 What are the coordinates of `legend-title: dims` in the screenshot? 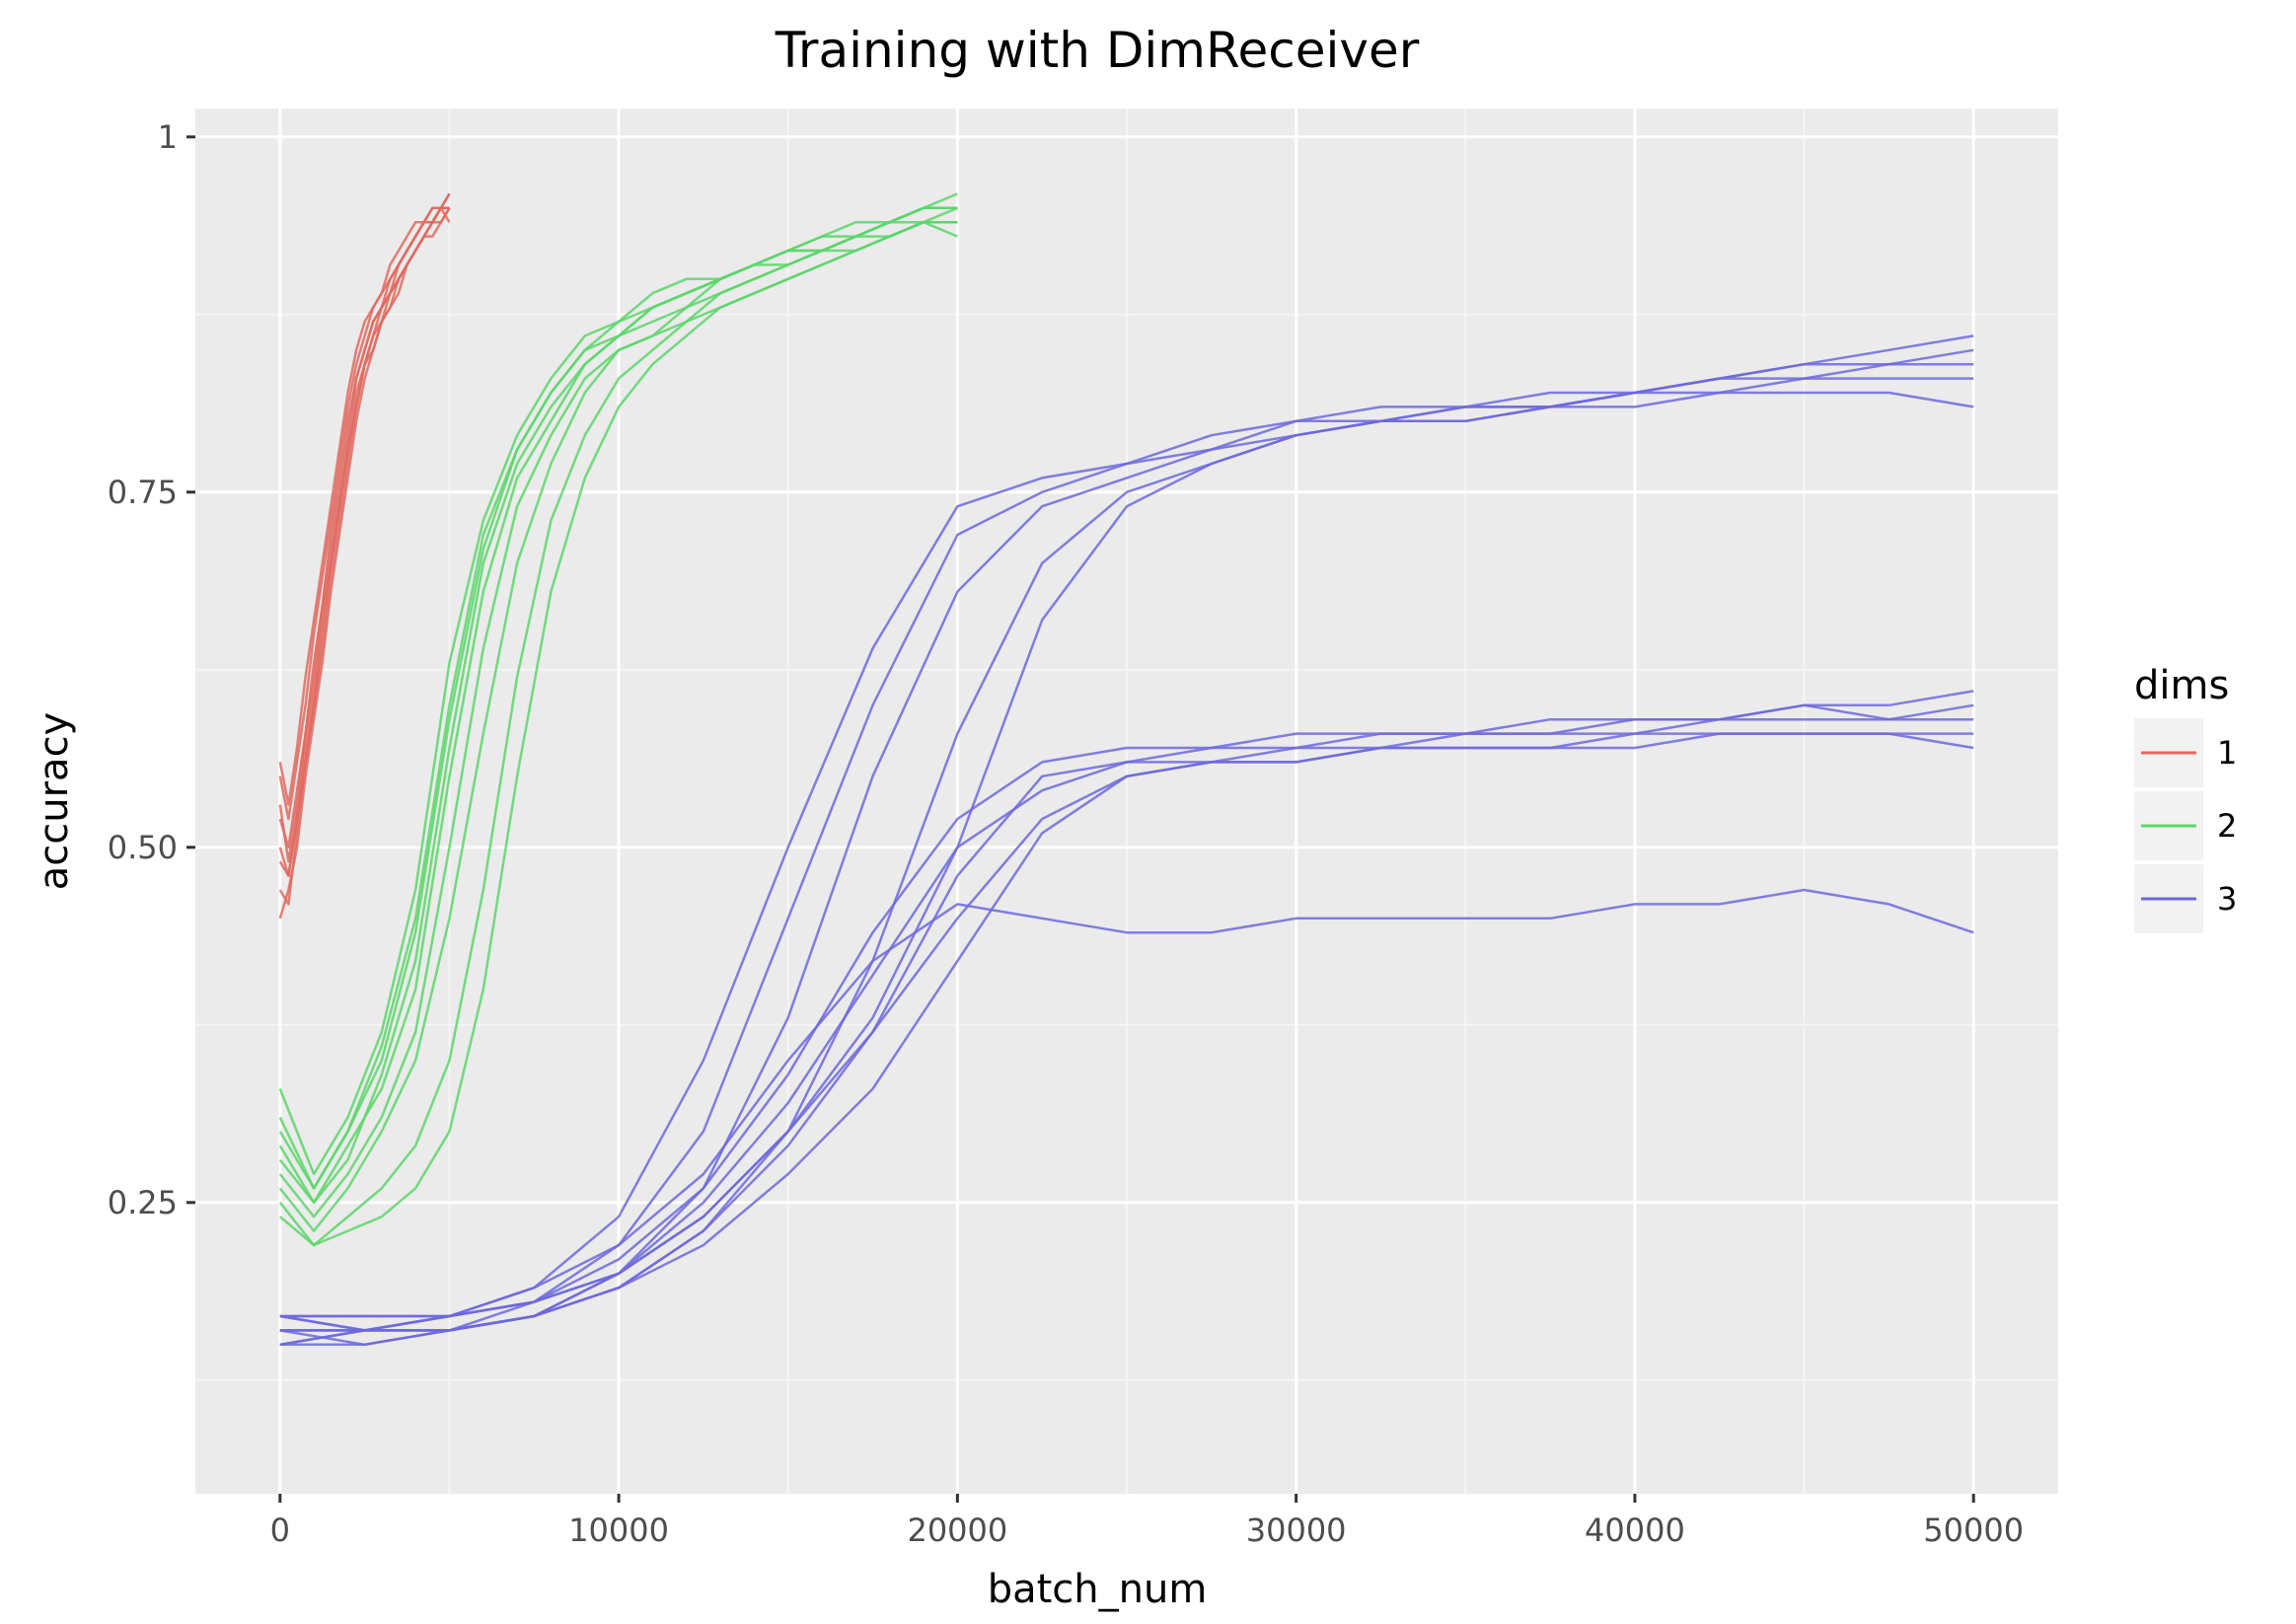 It's located at (2181, 685).